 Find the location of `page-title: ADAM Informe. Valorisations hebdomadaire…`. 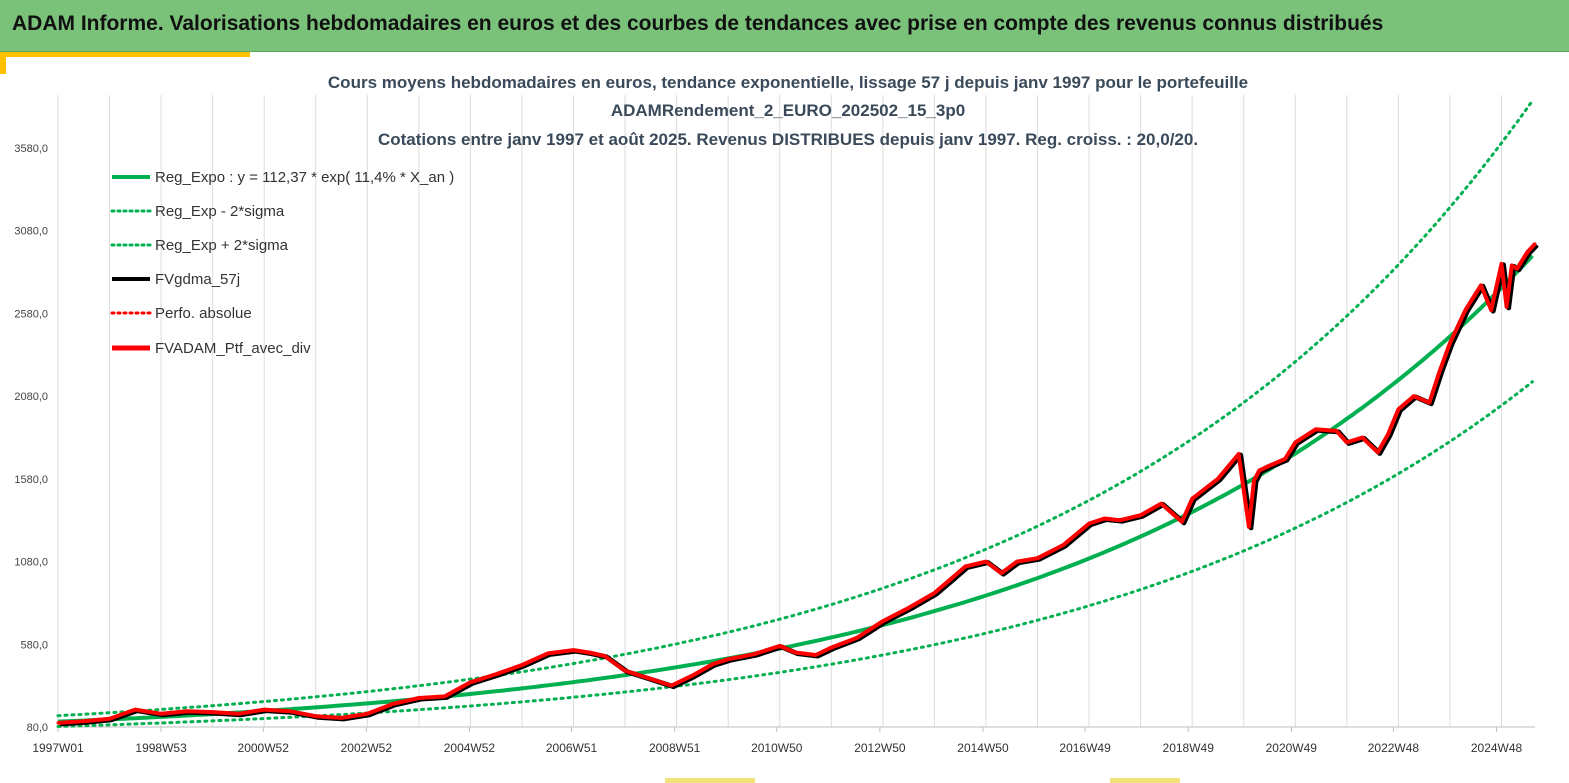

page-title: ADAM Informe. Valorisations hebdomadaire… is located at coordinates (698, 23).